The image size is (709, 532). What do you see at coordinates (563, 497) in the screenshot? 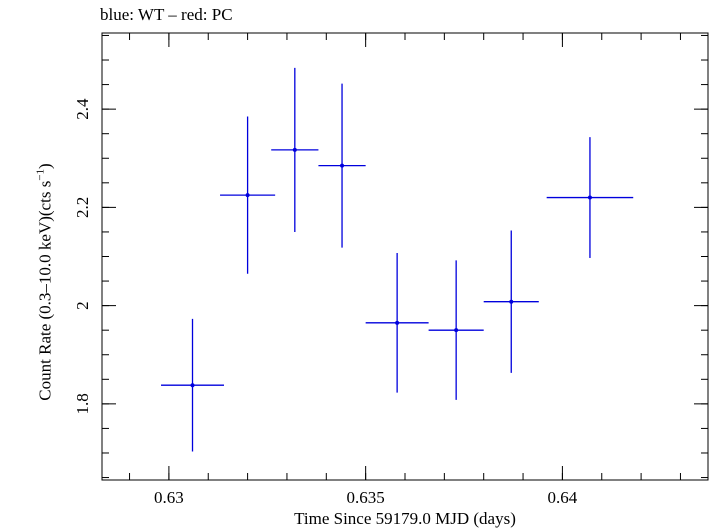
I see `x-tick-label: 0.64` at bounding box center [563, 497].